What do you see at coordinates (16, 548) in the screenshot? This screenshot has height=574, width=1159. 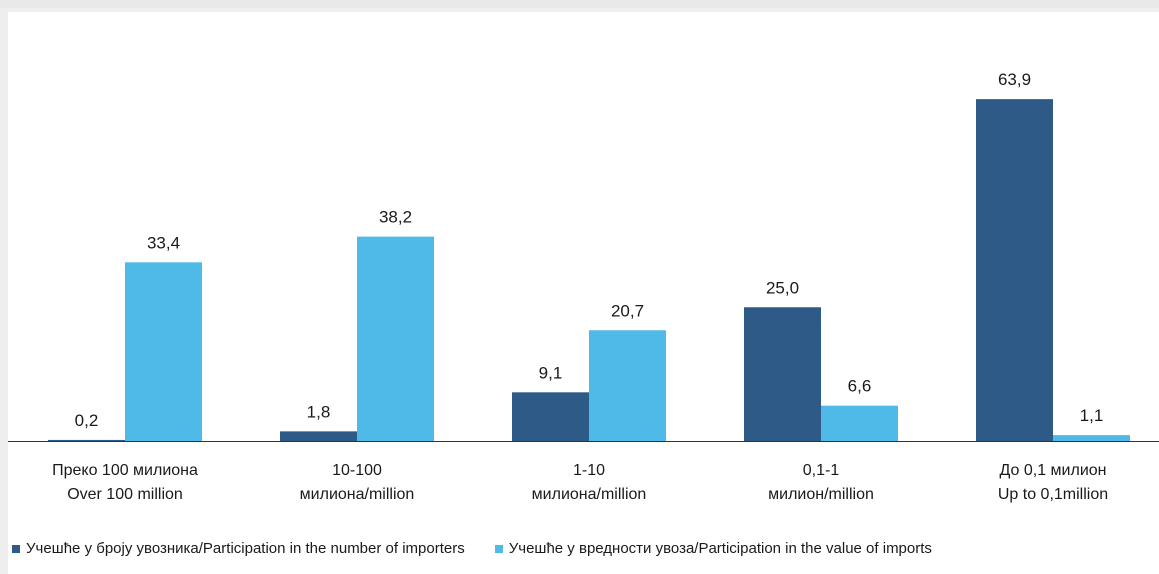 I see `legend-swatch-importers` at bounding box center [16, 548].